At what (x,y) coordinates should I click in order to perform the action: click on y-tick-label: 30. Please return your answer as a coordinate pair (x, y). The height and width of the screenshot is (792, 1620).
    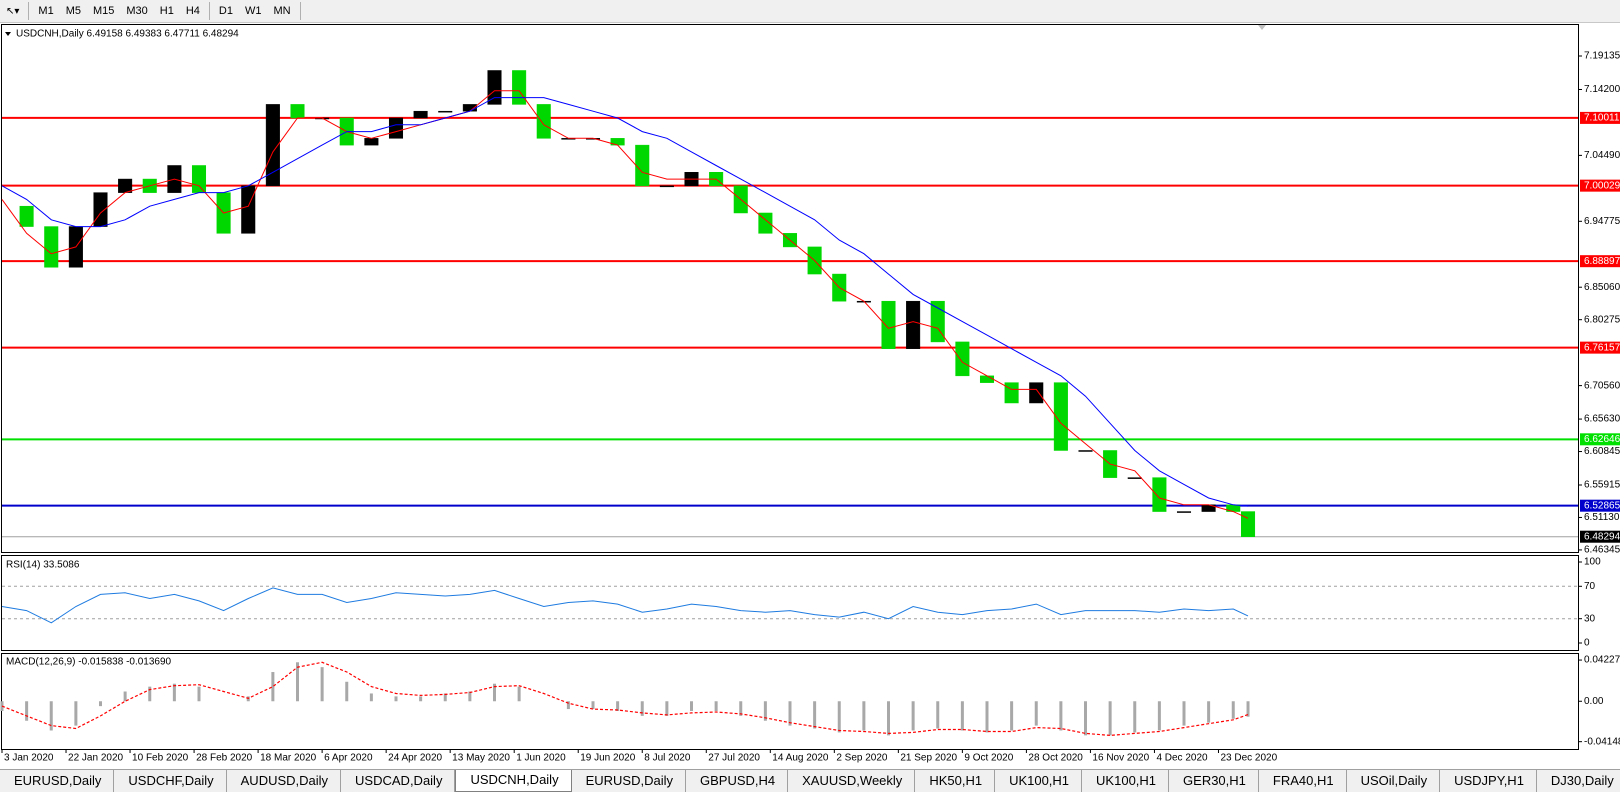
    Looking at the image, I should click on (1590, 618).